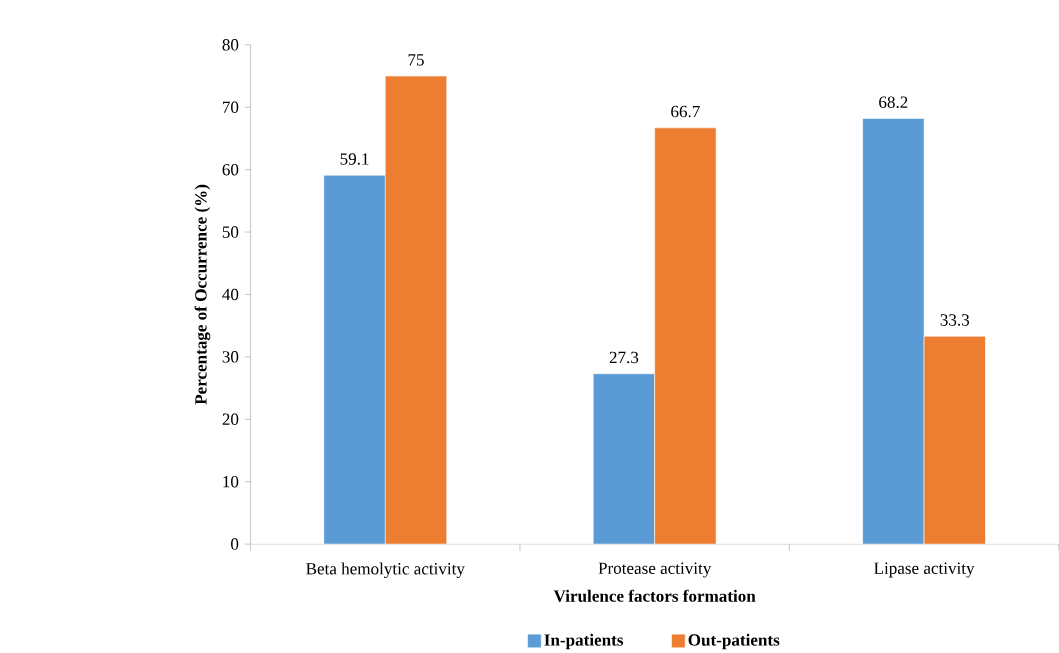 This screenshot has height=653, width=1059. I want to click on x-tick-label: Beta hemolytic activity, so click(385, 570).